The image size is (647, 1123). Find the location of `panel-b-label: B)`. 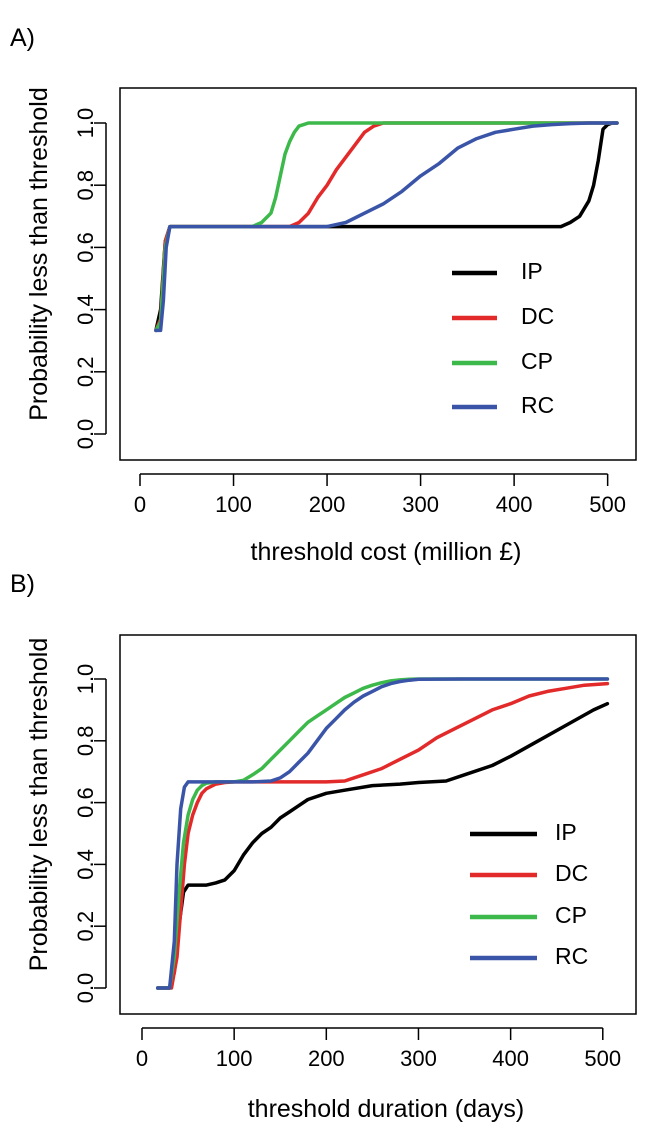

panel-b-label: B) is located at coordinates (22, 584).